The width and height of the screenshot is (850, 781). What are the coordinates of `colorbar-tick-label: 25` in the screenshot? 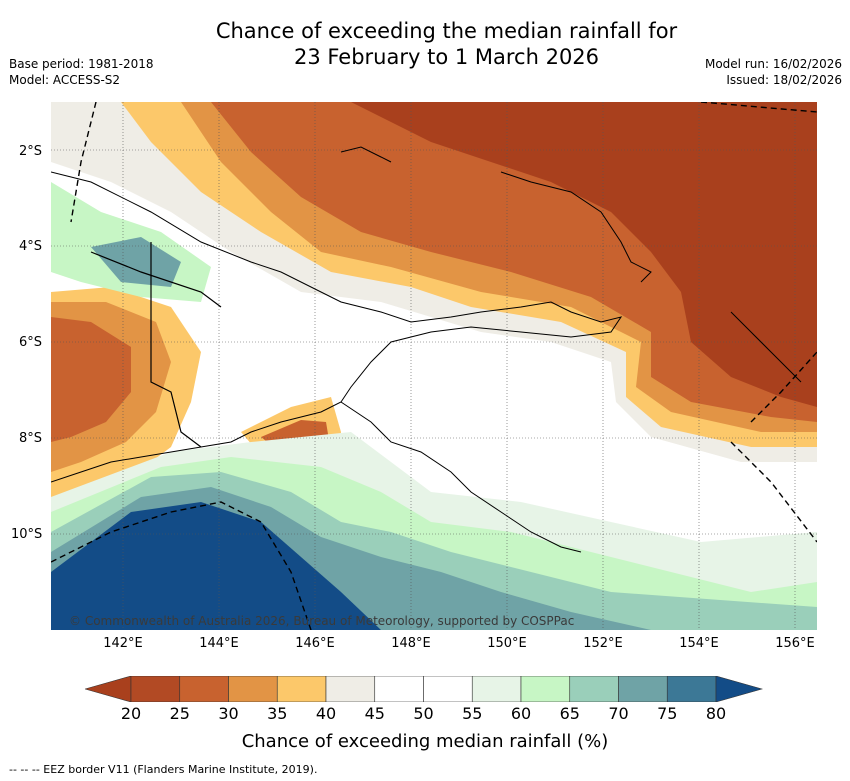 It's located at (179, 713).